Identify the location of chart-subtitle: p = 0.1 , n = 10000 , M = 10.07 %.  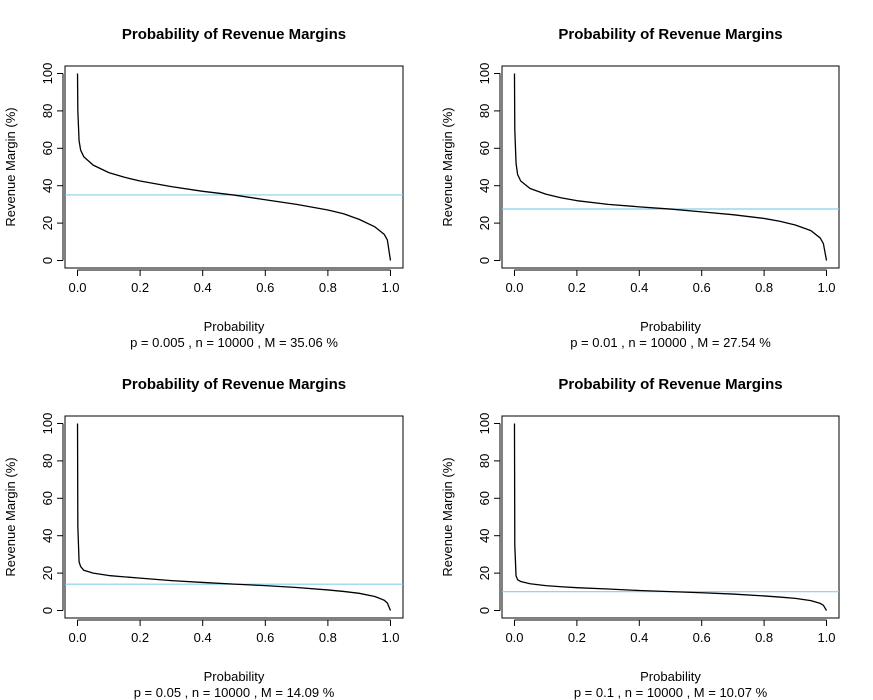
(671, 692).